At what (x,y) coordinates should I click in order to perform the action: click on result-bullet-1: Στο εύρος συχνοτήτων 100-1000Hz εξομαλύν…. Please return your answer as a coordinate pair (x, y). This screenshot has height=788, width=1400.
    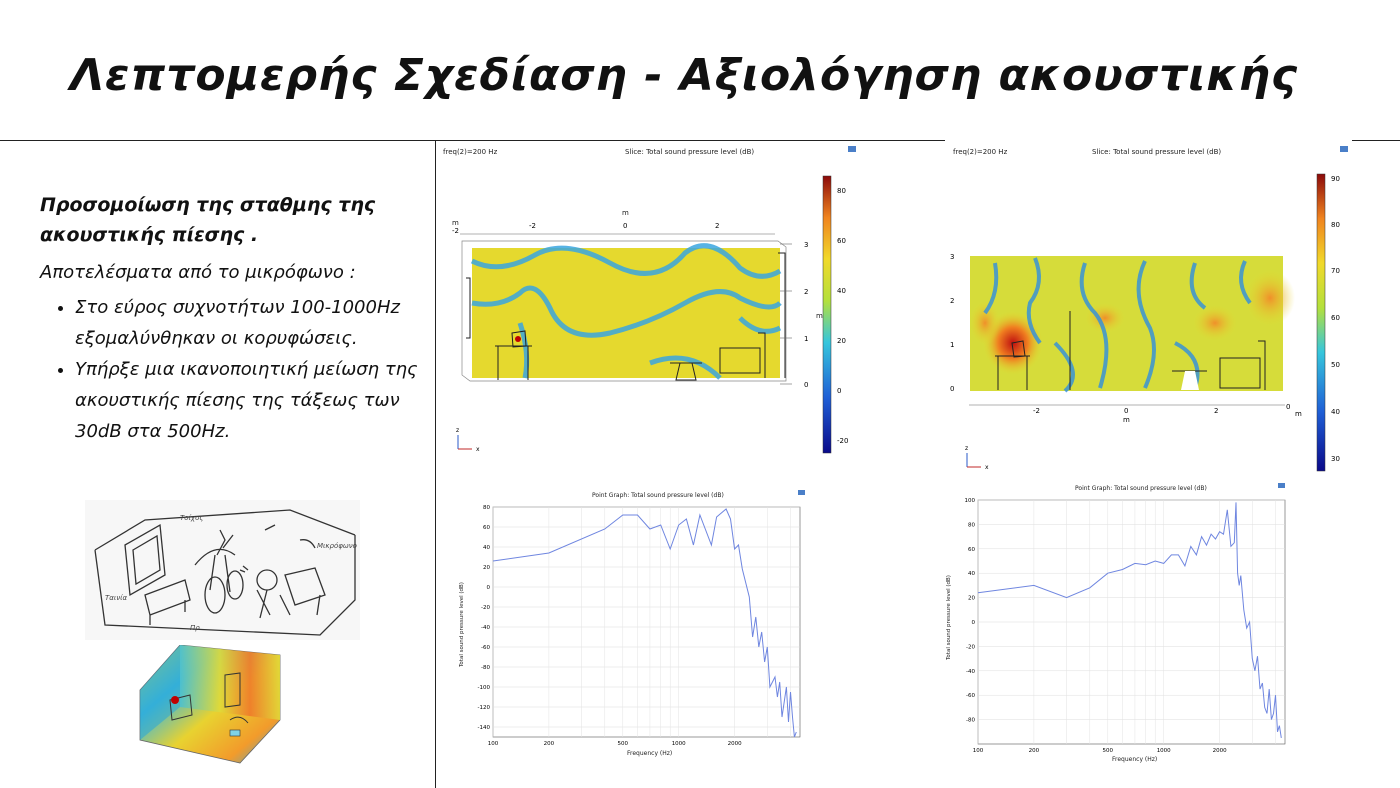
    Looking at the image, I should click on (255, 323).